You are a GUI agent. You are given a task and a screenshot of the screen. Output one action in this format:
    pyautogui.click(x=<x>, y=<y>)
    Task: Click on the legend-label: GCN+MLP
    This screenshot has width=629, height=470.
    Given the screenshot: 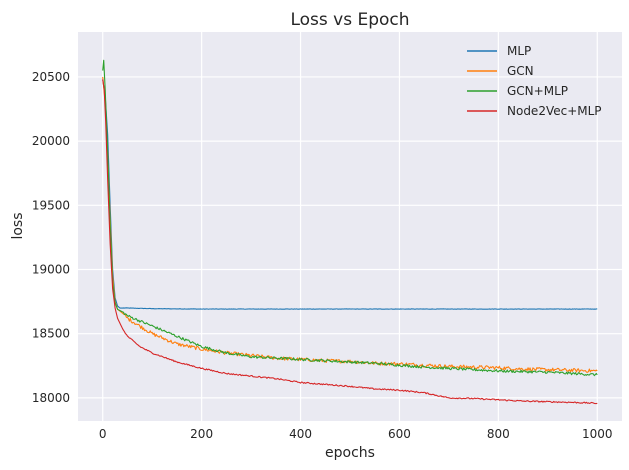 What is the action you would take?
    pyautogui.click(x=537, y=91)
    